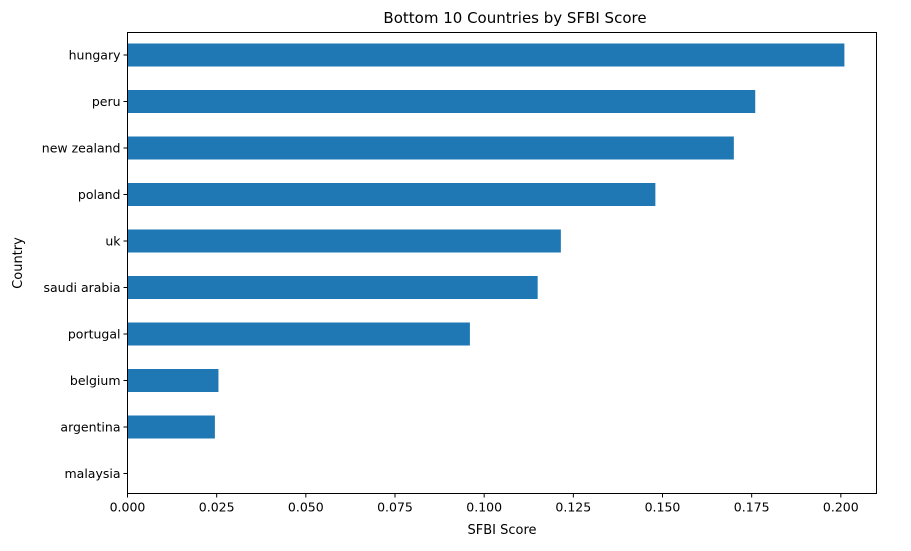  I want to click on x-tick-label: 0.025, so click(217, 507).